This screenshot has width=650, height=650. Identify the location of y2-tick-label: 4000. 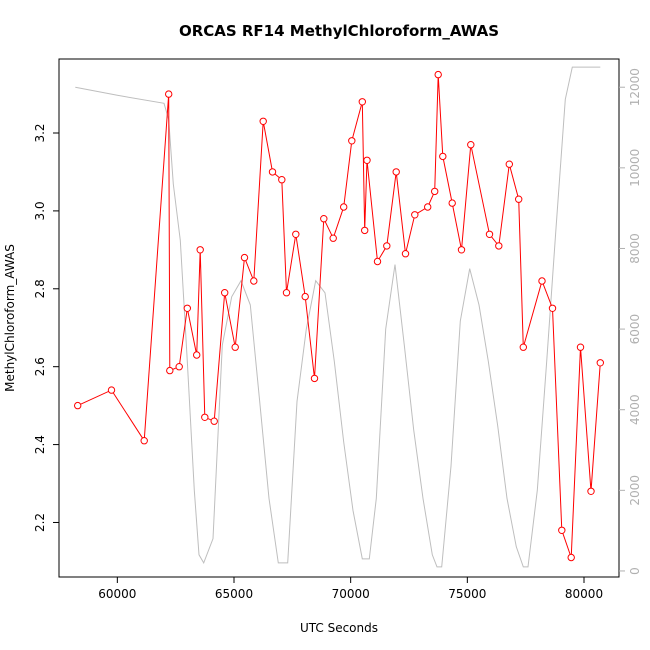
(635, 409).